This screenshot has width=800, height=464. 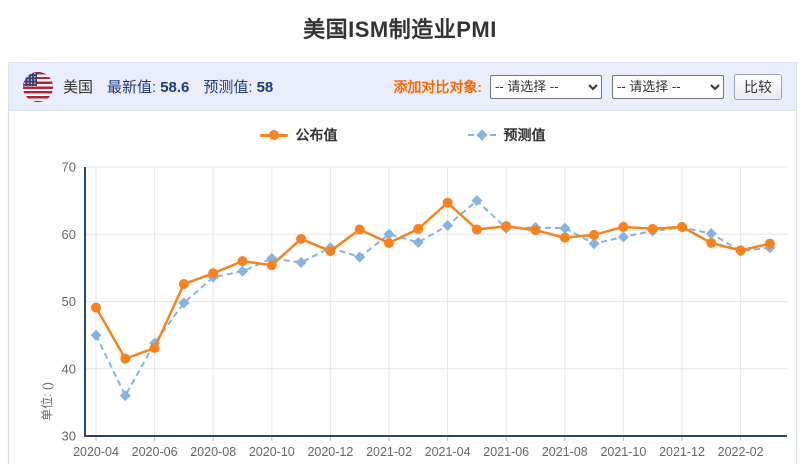 What do you see at coordinates (272, 452) in the screenshot?
I see `svg-text: 2020-10` at bounding box center [272, 452].